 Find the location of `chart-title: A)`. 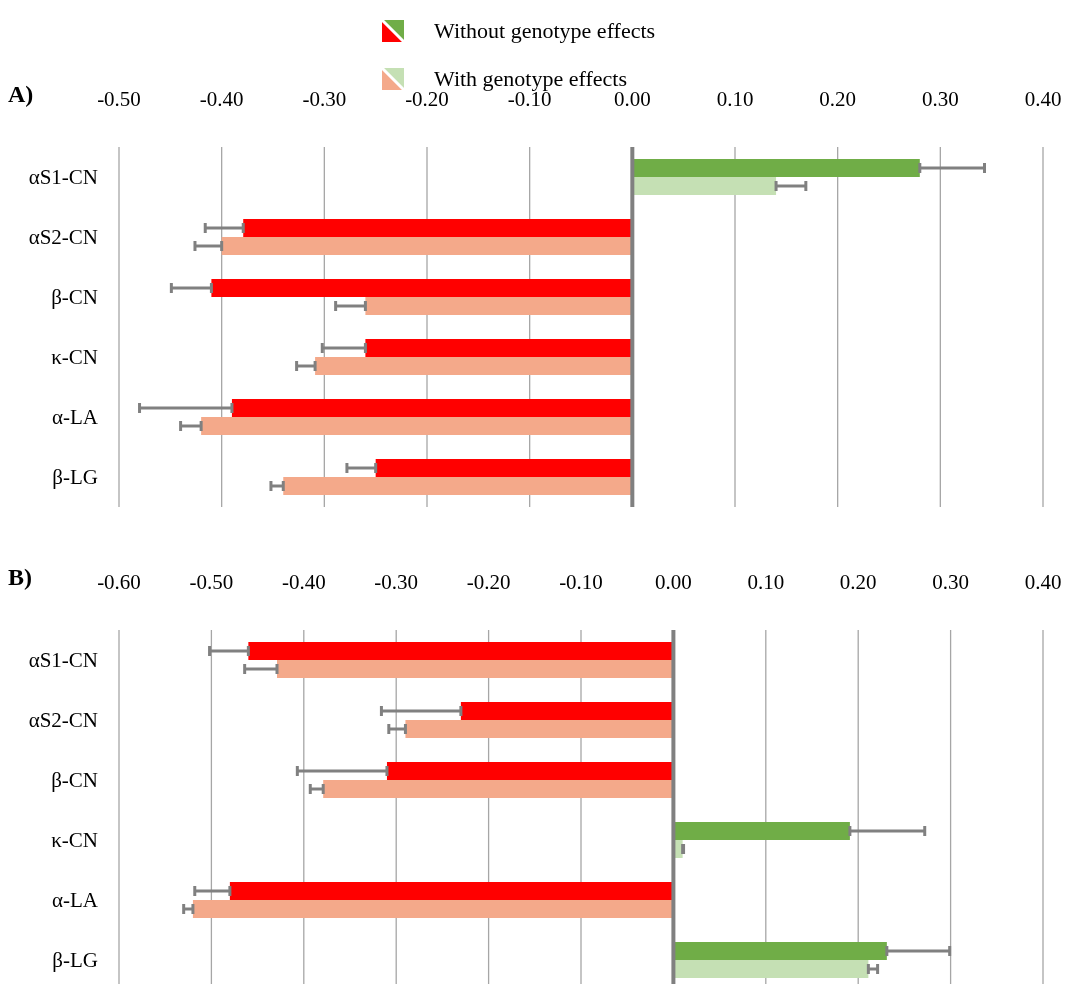

chart-title: A) is located at coordinates (21, 94).